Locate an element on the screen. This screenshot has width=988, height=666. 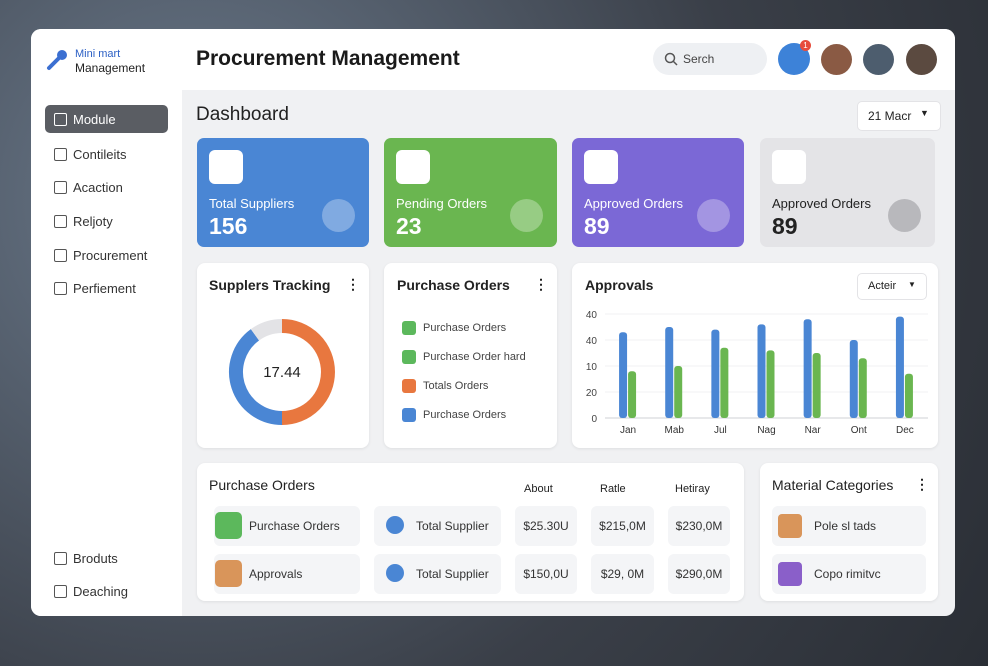
nav-item-active: Module is located at coordinates (106, 119).